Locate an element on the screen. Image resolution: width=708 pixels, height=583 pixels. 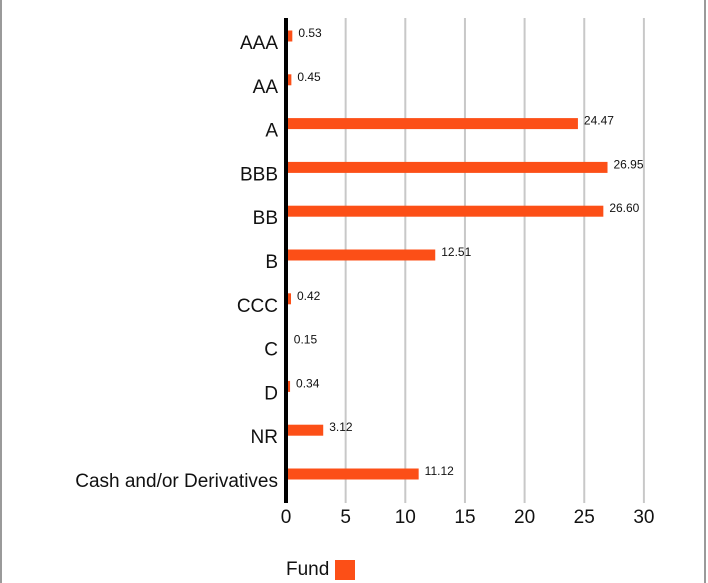
value-label: 26.60 is located at coordinates (624, 208).